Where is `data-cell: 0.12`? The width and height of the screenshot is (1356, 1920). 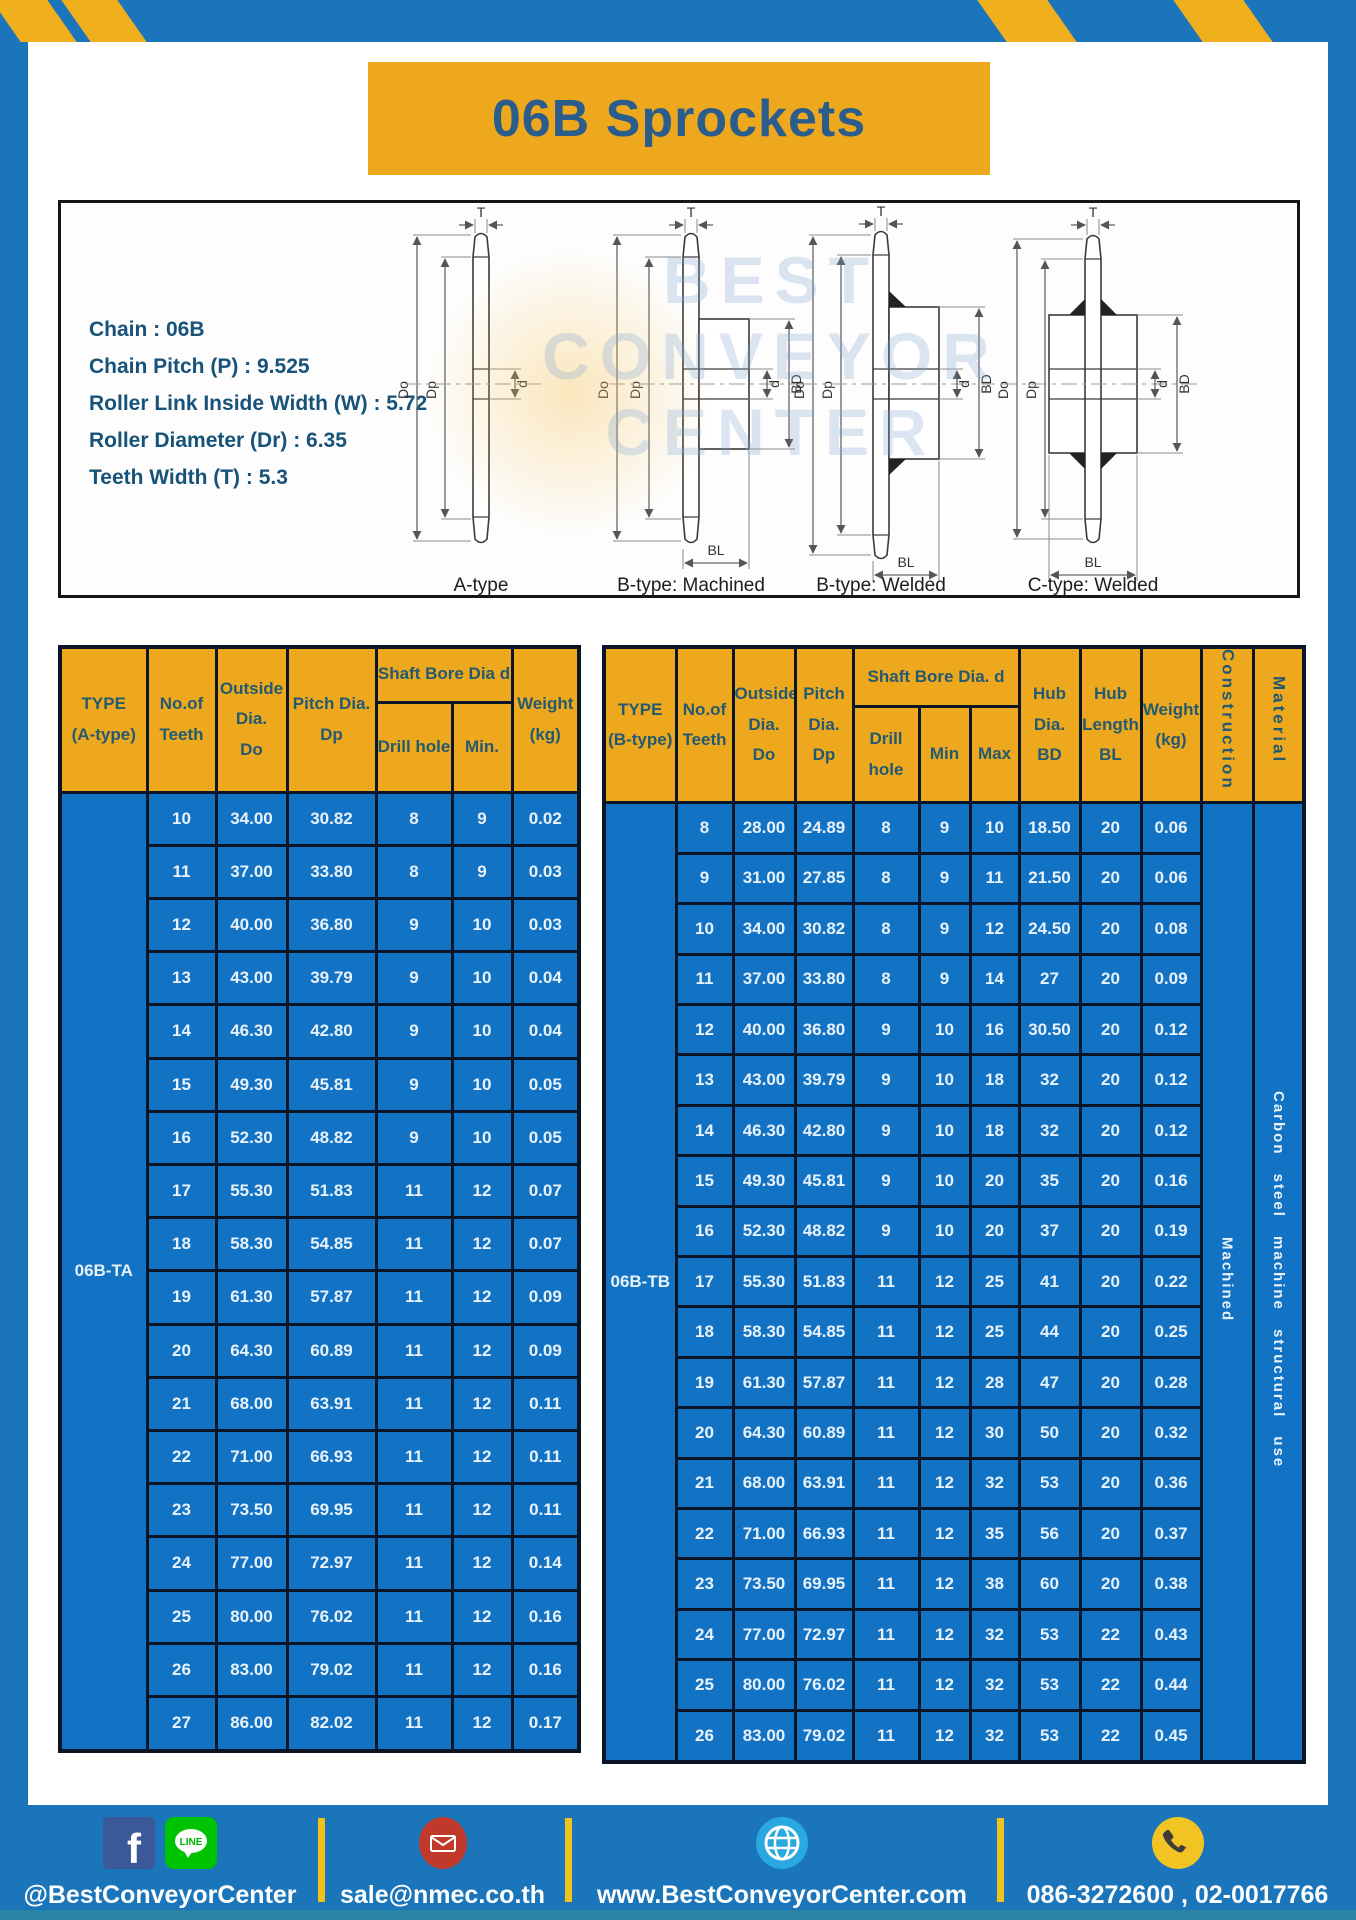 data-cell: 0.12 is located at coordinates (1171, 1029).